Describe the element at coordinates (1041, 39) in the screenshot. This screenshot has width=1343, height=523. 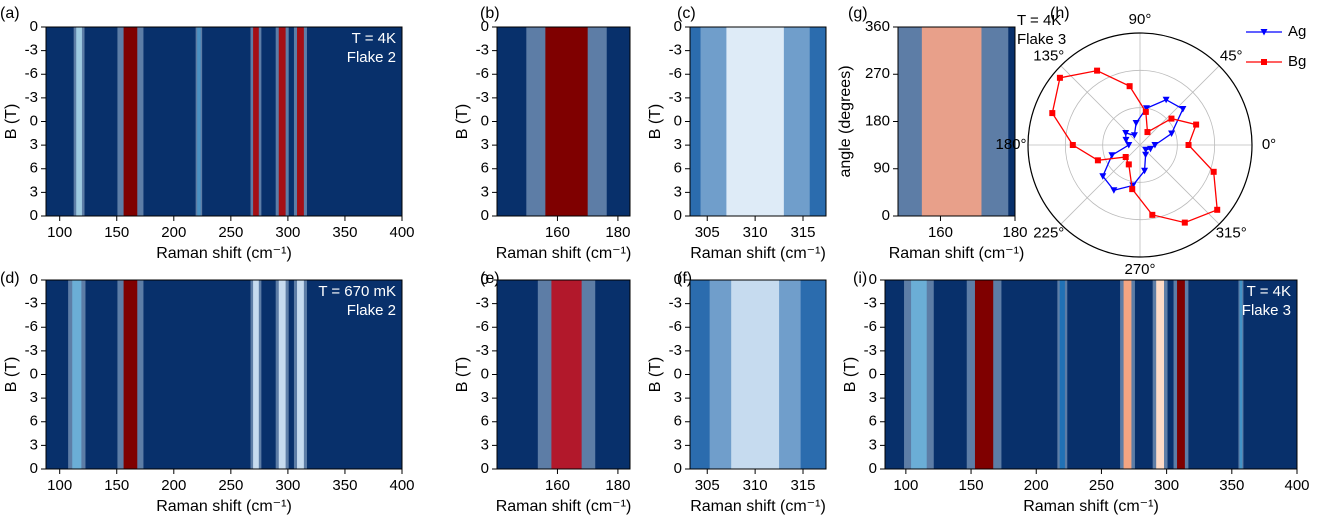
I see `annotation: Flake 3` at that location.